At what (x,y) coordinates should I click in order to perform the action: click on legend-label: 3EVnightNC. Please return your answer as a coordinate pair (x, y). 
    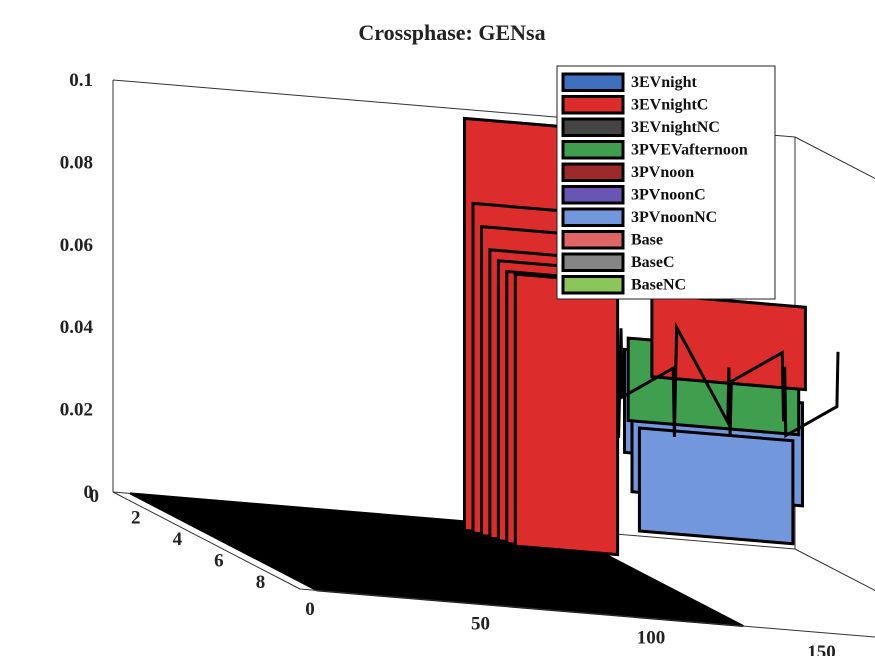
    Looking at the image, I should click on (675, 127).